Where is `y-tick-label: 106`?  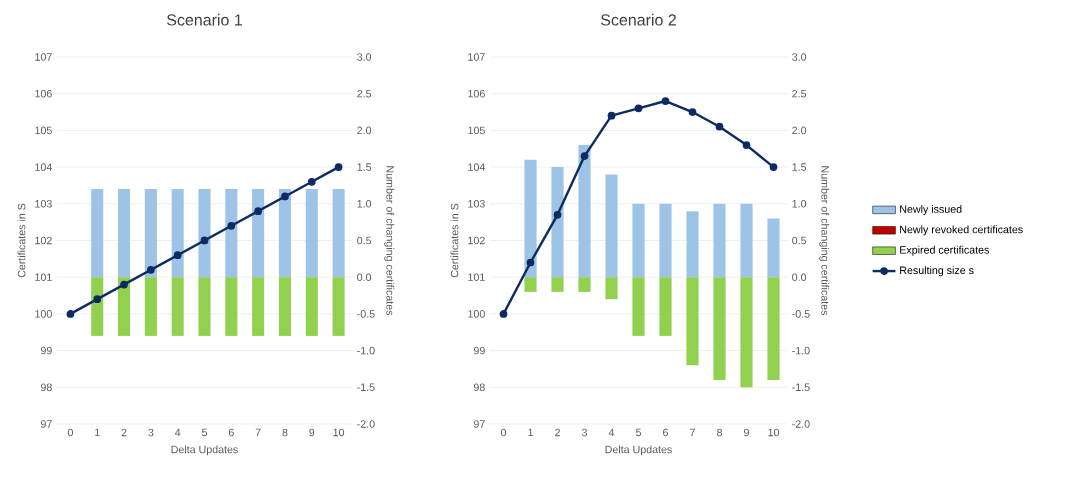
y-tick-label: 106 is located at coordinates (43, 93).